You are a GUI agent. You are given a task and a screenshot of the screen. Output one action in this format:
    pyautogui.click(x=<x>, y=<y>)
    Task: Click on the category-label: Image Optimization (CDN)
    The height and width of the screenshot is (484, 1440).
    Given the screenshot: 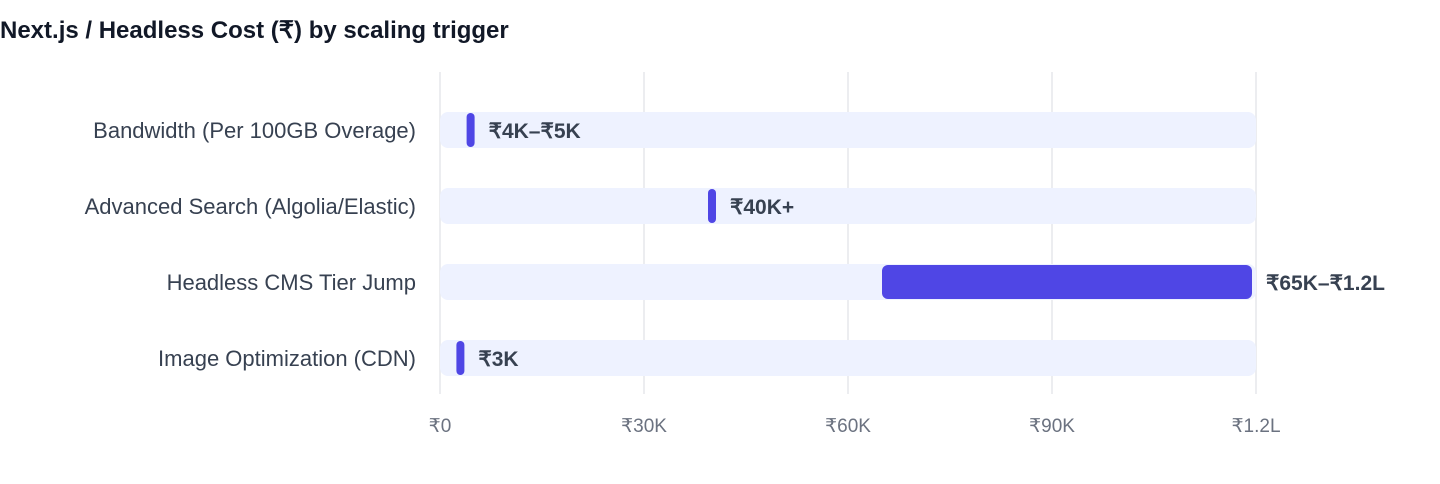 What is the action you would take?
    pyautogui.click(x=287, y=358)
    